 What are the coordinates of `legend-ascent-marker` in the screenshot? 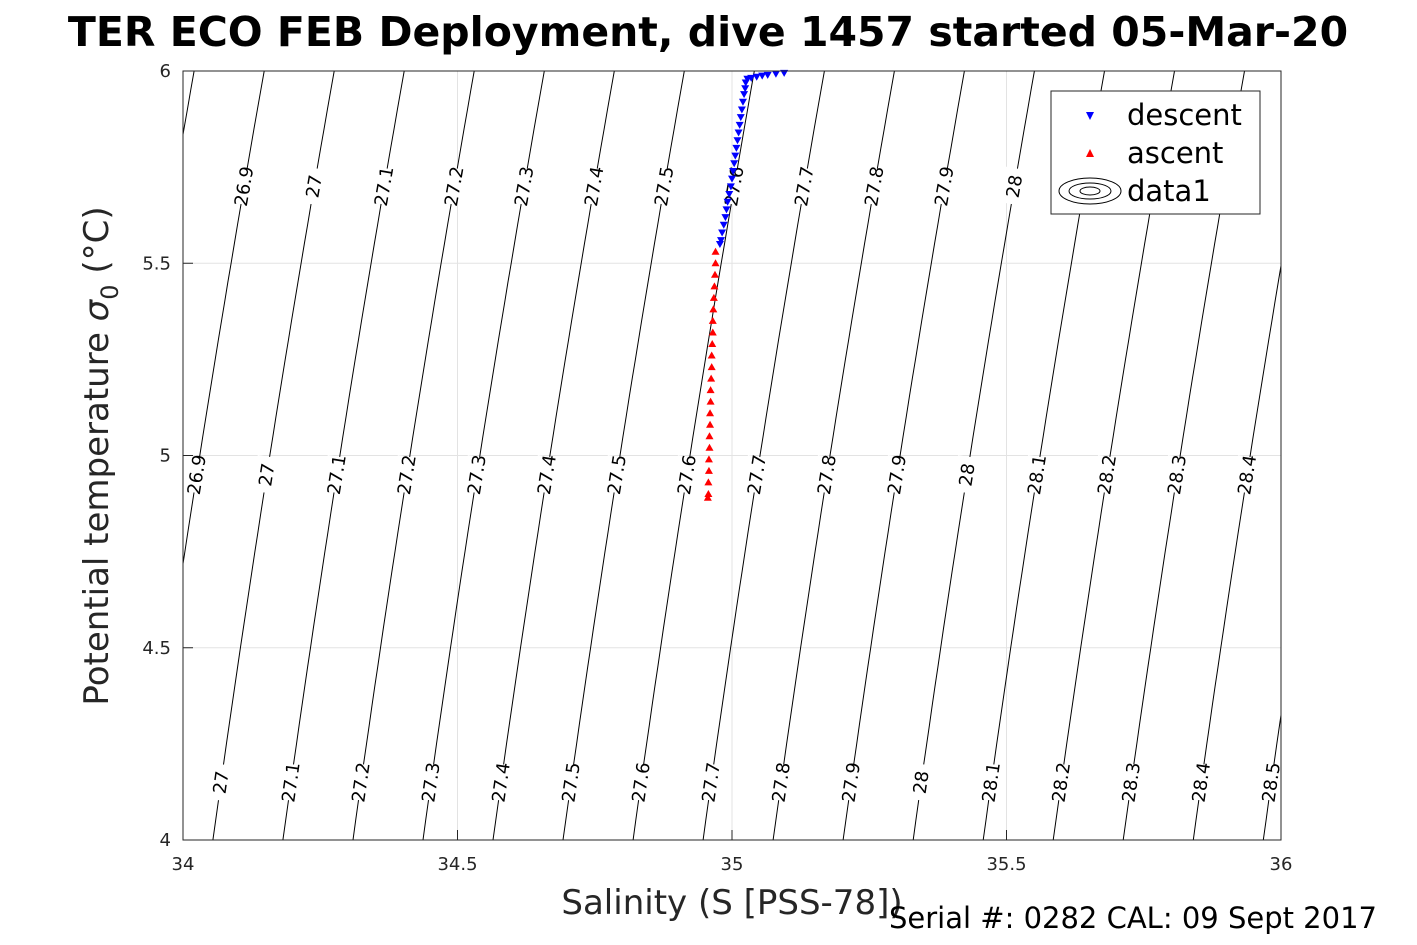 It's located at (1090, 153).